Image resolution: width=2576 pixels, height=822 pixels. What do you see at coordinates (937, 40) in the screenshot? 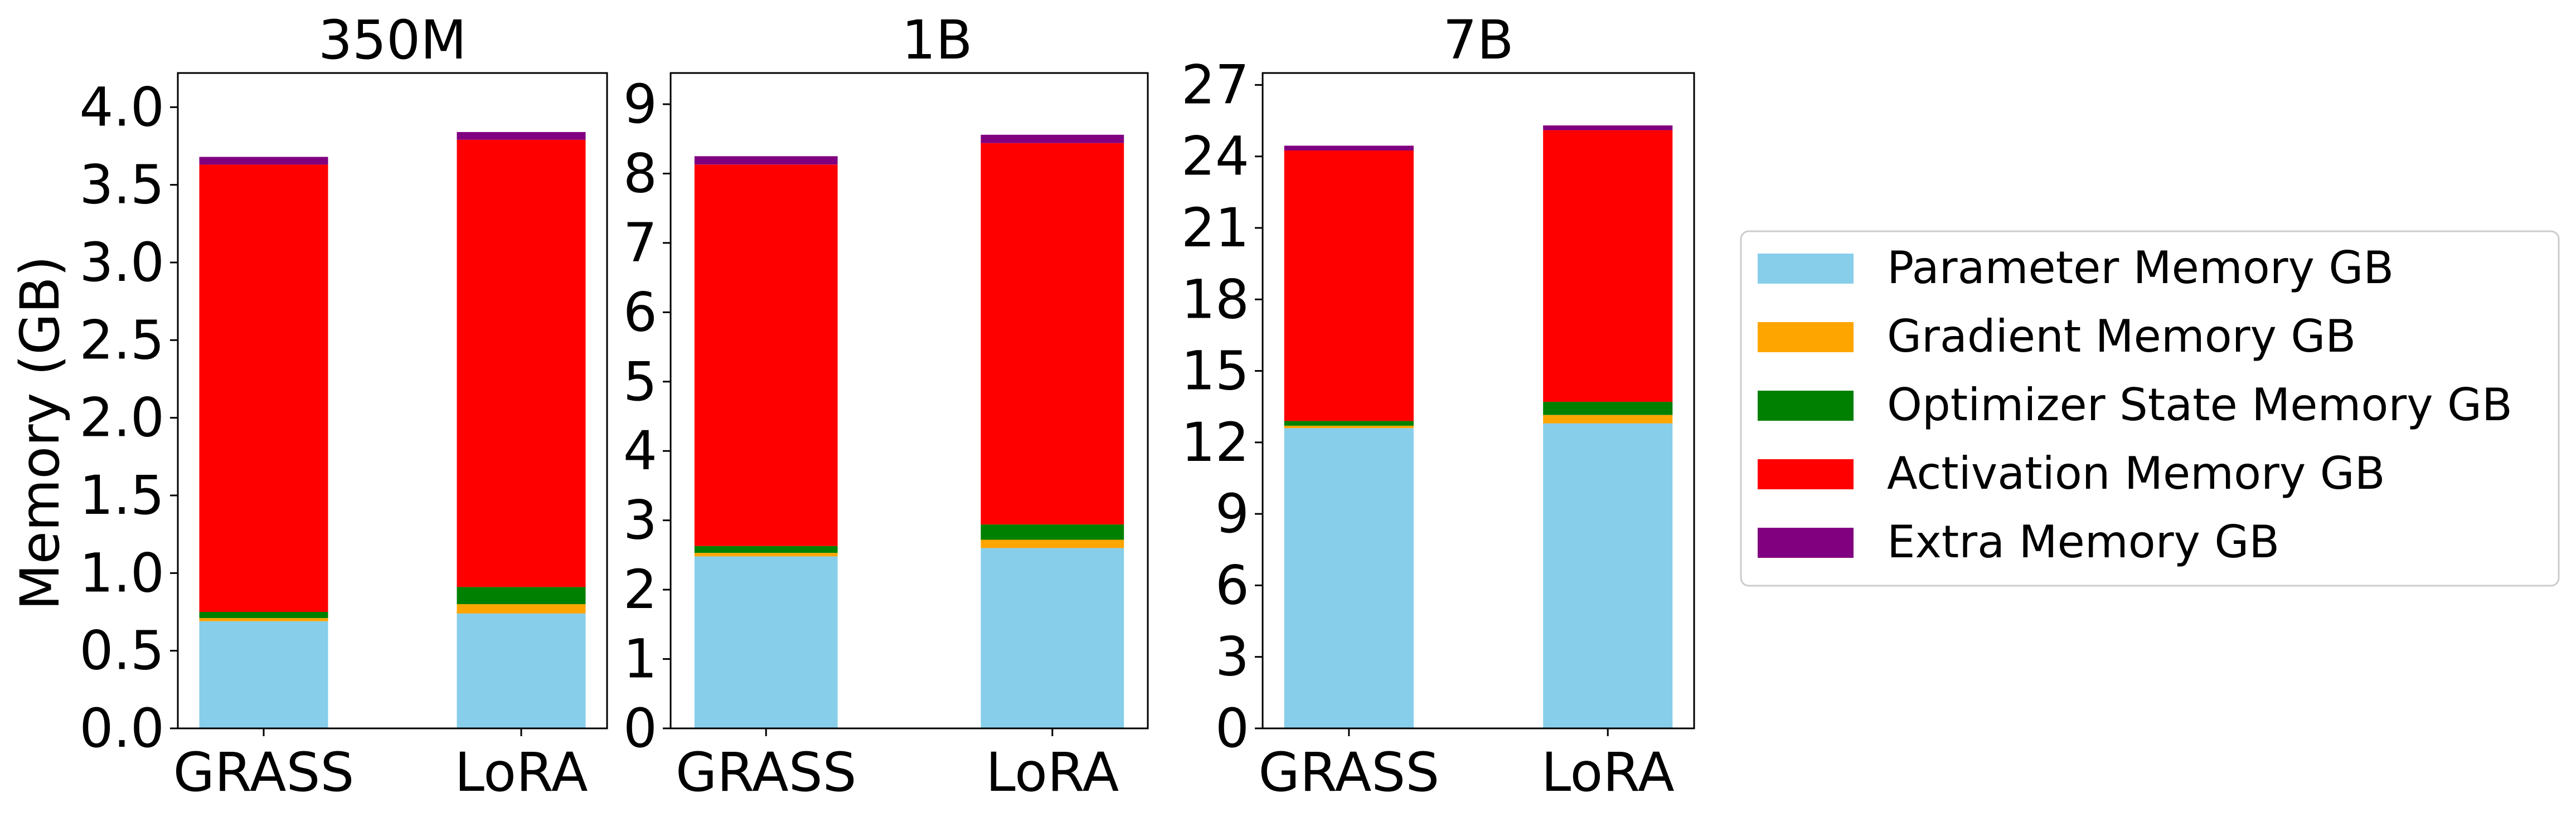
I see `panel-title: 1B` at bounding box center [937, 40].